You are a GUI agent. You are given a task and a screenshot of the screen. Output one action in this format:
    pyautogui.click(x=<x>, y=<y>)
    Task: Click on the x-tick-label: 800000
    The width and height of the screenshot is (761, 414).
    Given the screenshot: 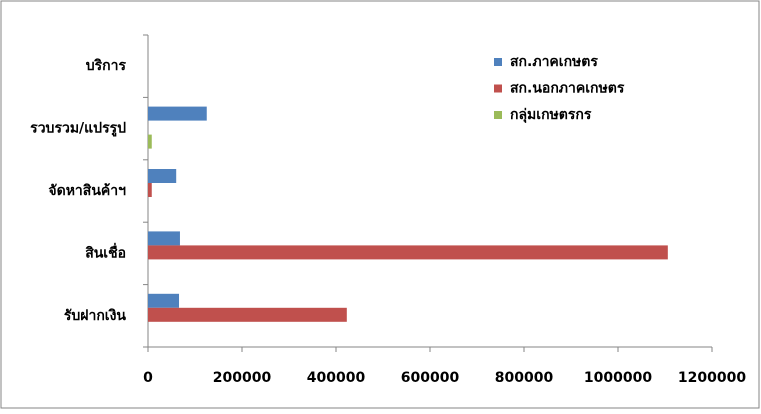 What is the action you would take?
    pyautogui.click(x=524, y=378)
    